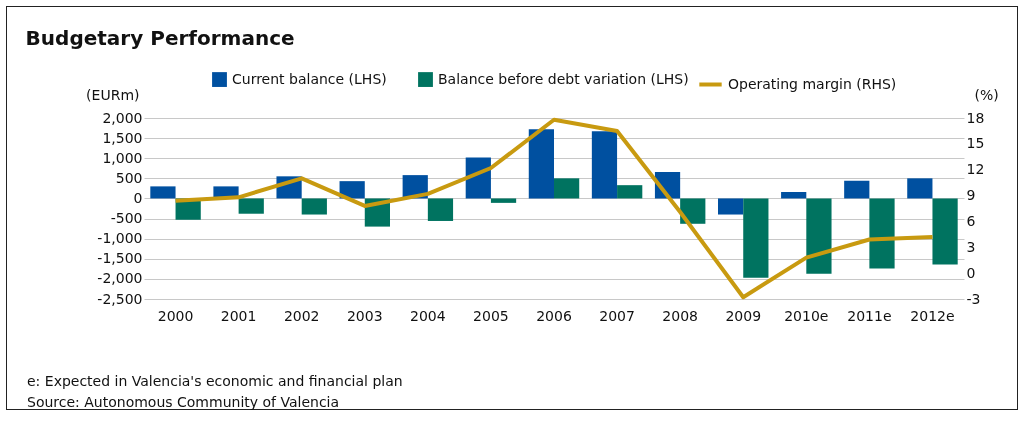 The image size is (1029, 421). I want to click on y-tick-label: -1,500, so click(120, 258).